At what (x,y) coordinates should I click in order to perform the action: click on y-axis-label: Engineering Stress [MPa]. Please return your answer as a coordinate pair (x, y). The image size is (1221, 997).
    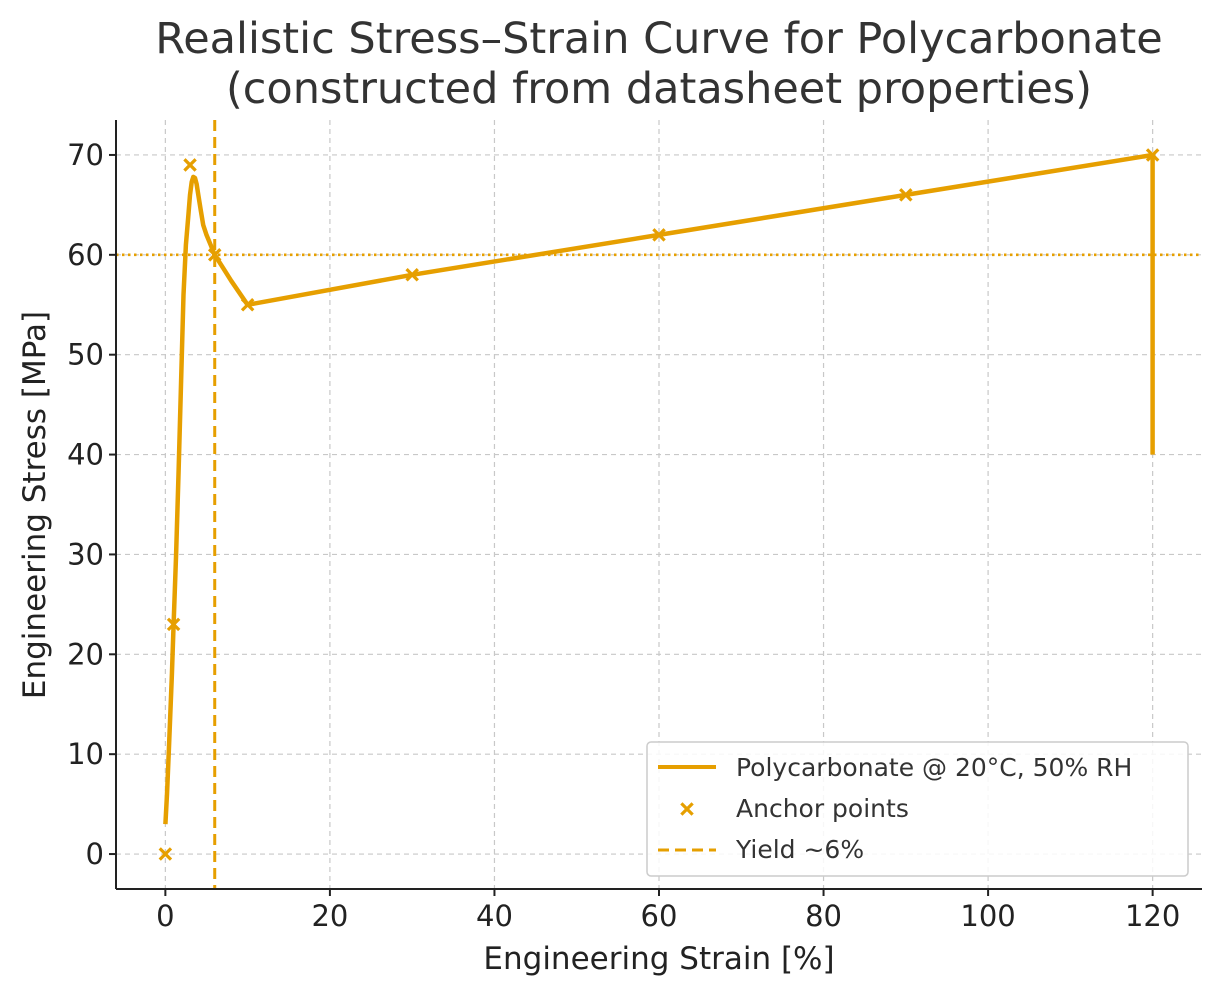
    Looking at the image, I should click on (35, 505).